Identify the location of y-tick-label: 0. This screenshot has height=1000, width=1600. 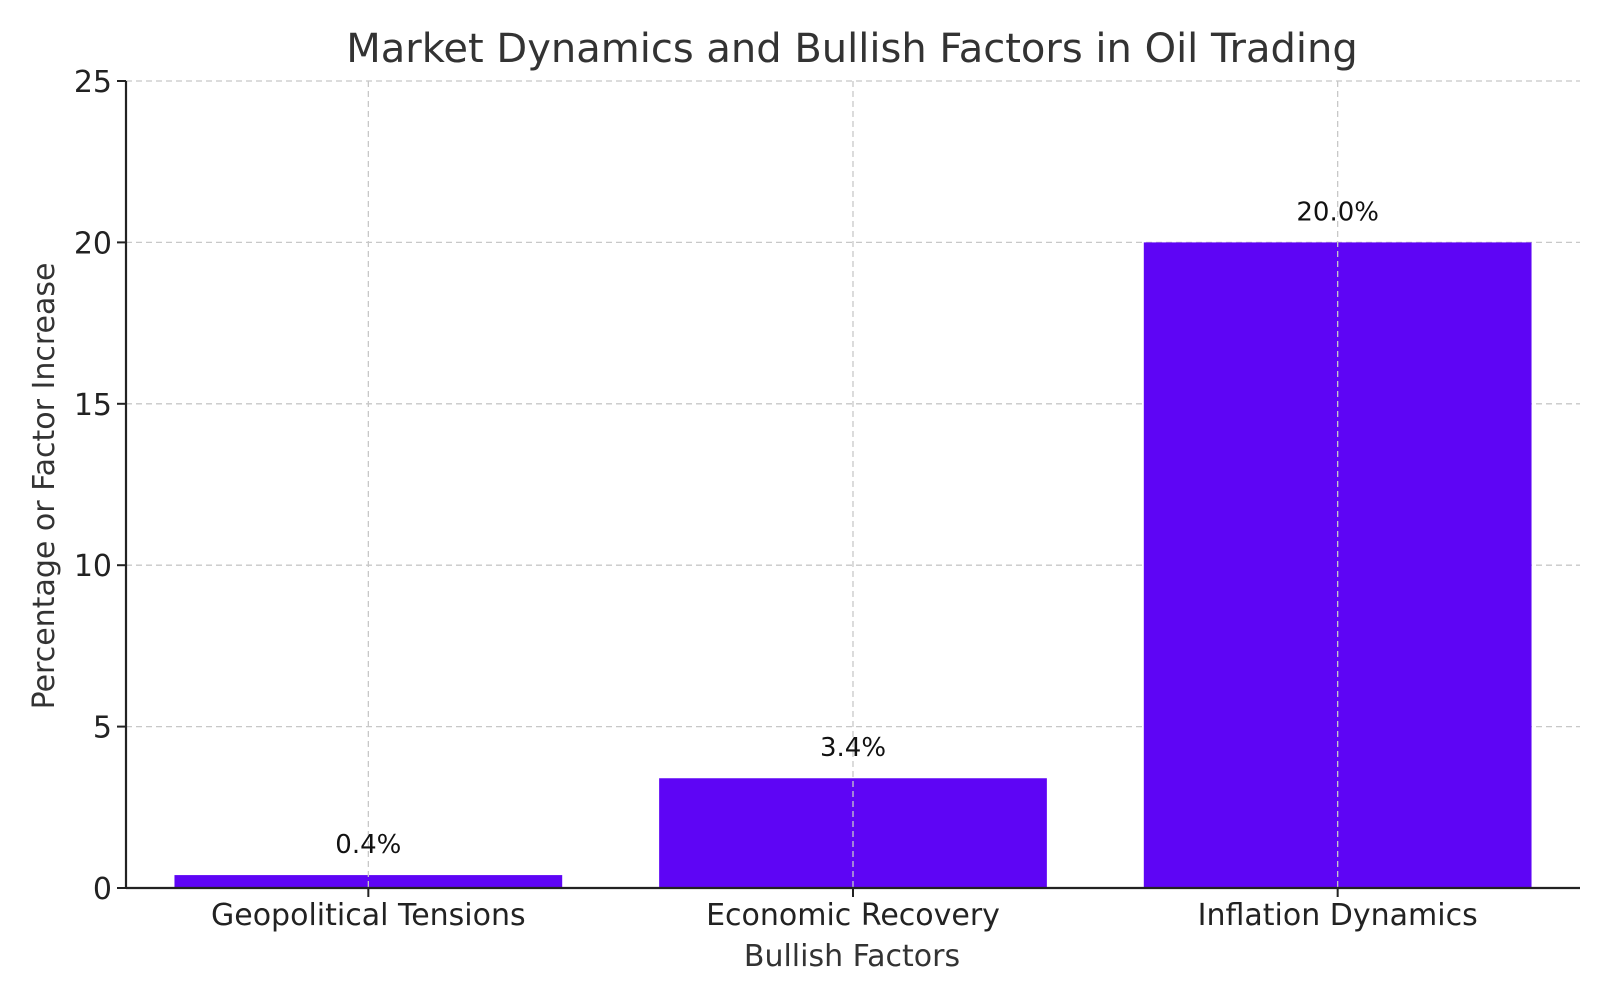
(102, 889).